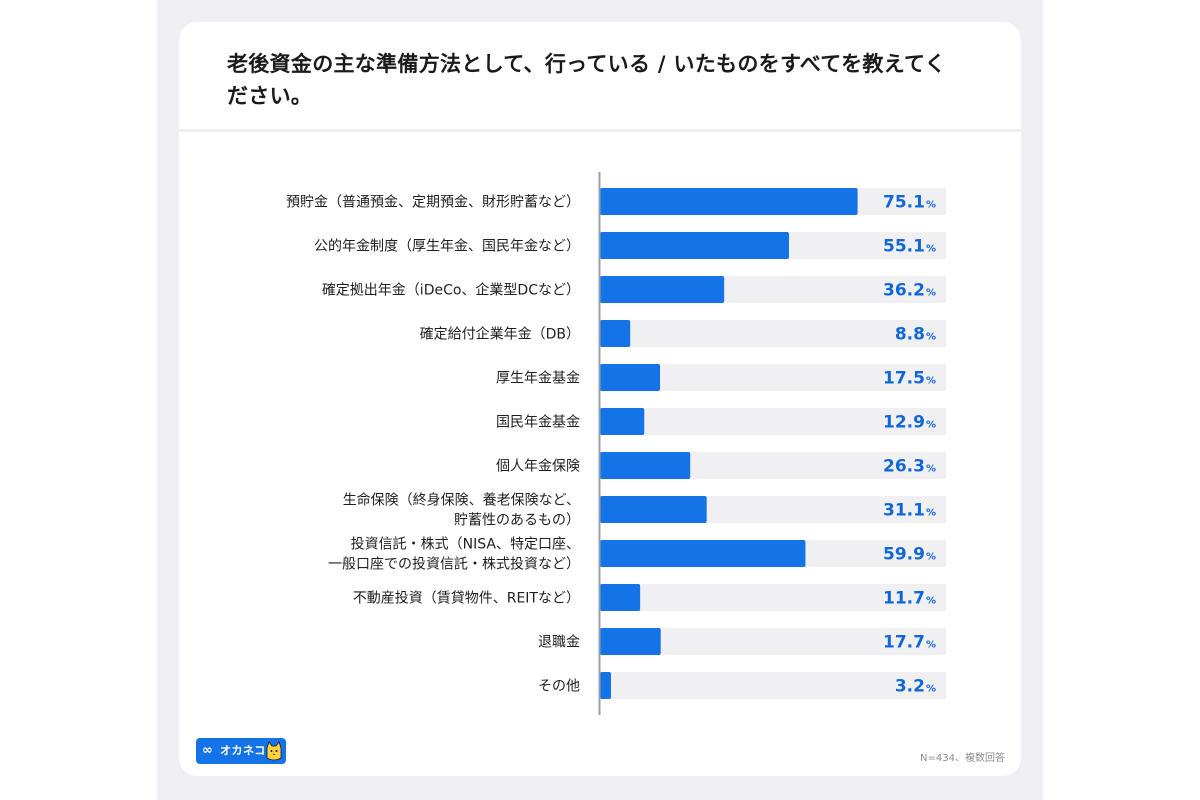  I want to click on category-label: その他, so click(559, 687).